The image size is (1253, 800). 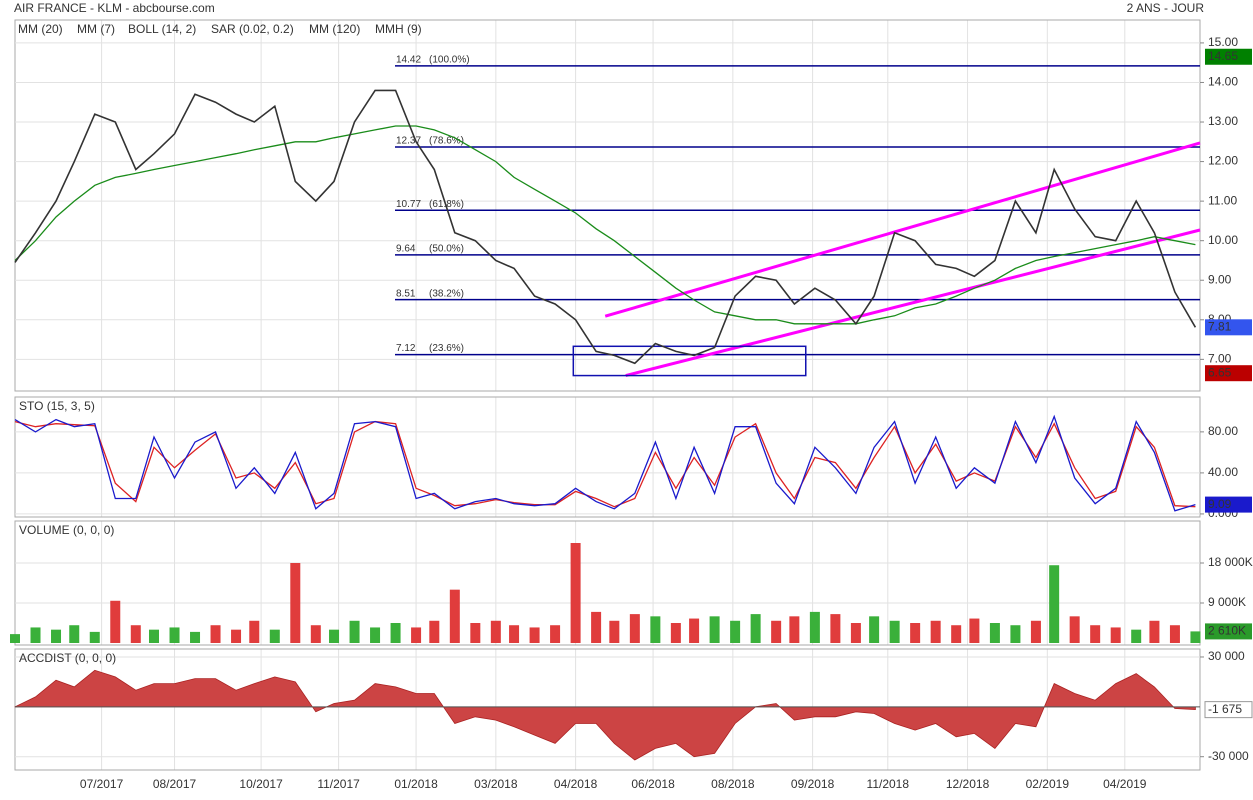 What do you see at coordinates (406, 348) in the screenshot?
I see `fib-value: 7.12` at bounding box center [406, 348].